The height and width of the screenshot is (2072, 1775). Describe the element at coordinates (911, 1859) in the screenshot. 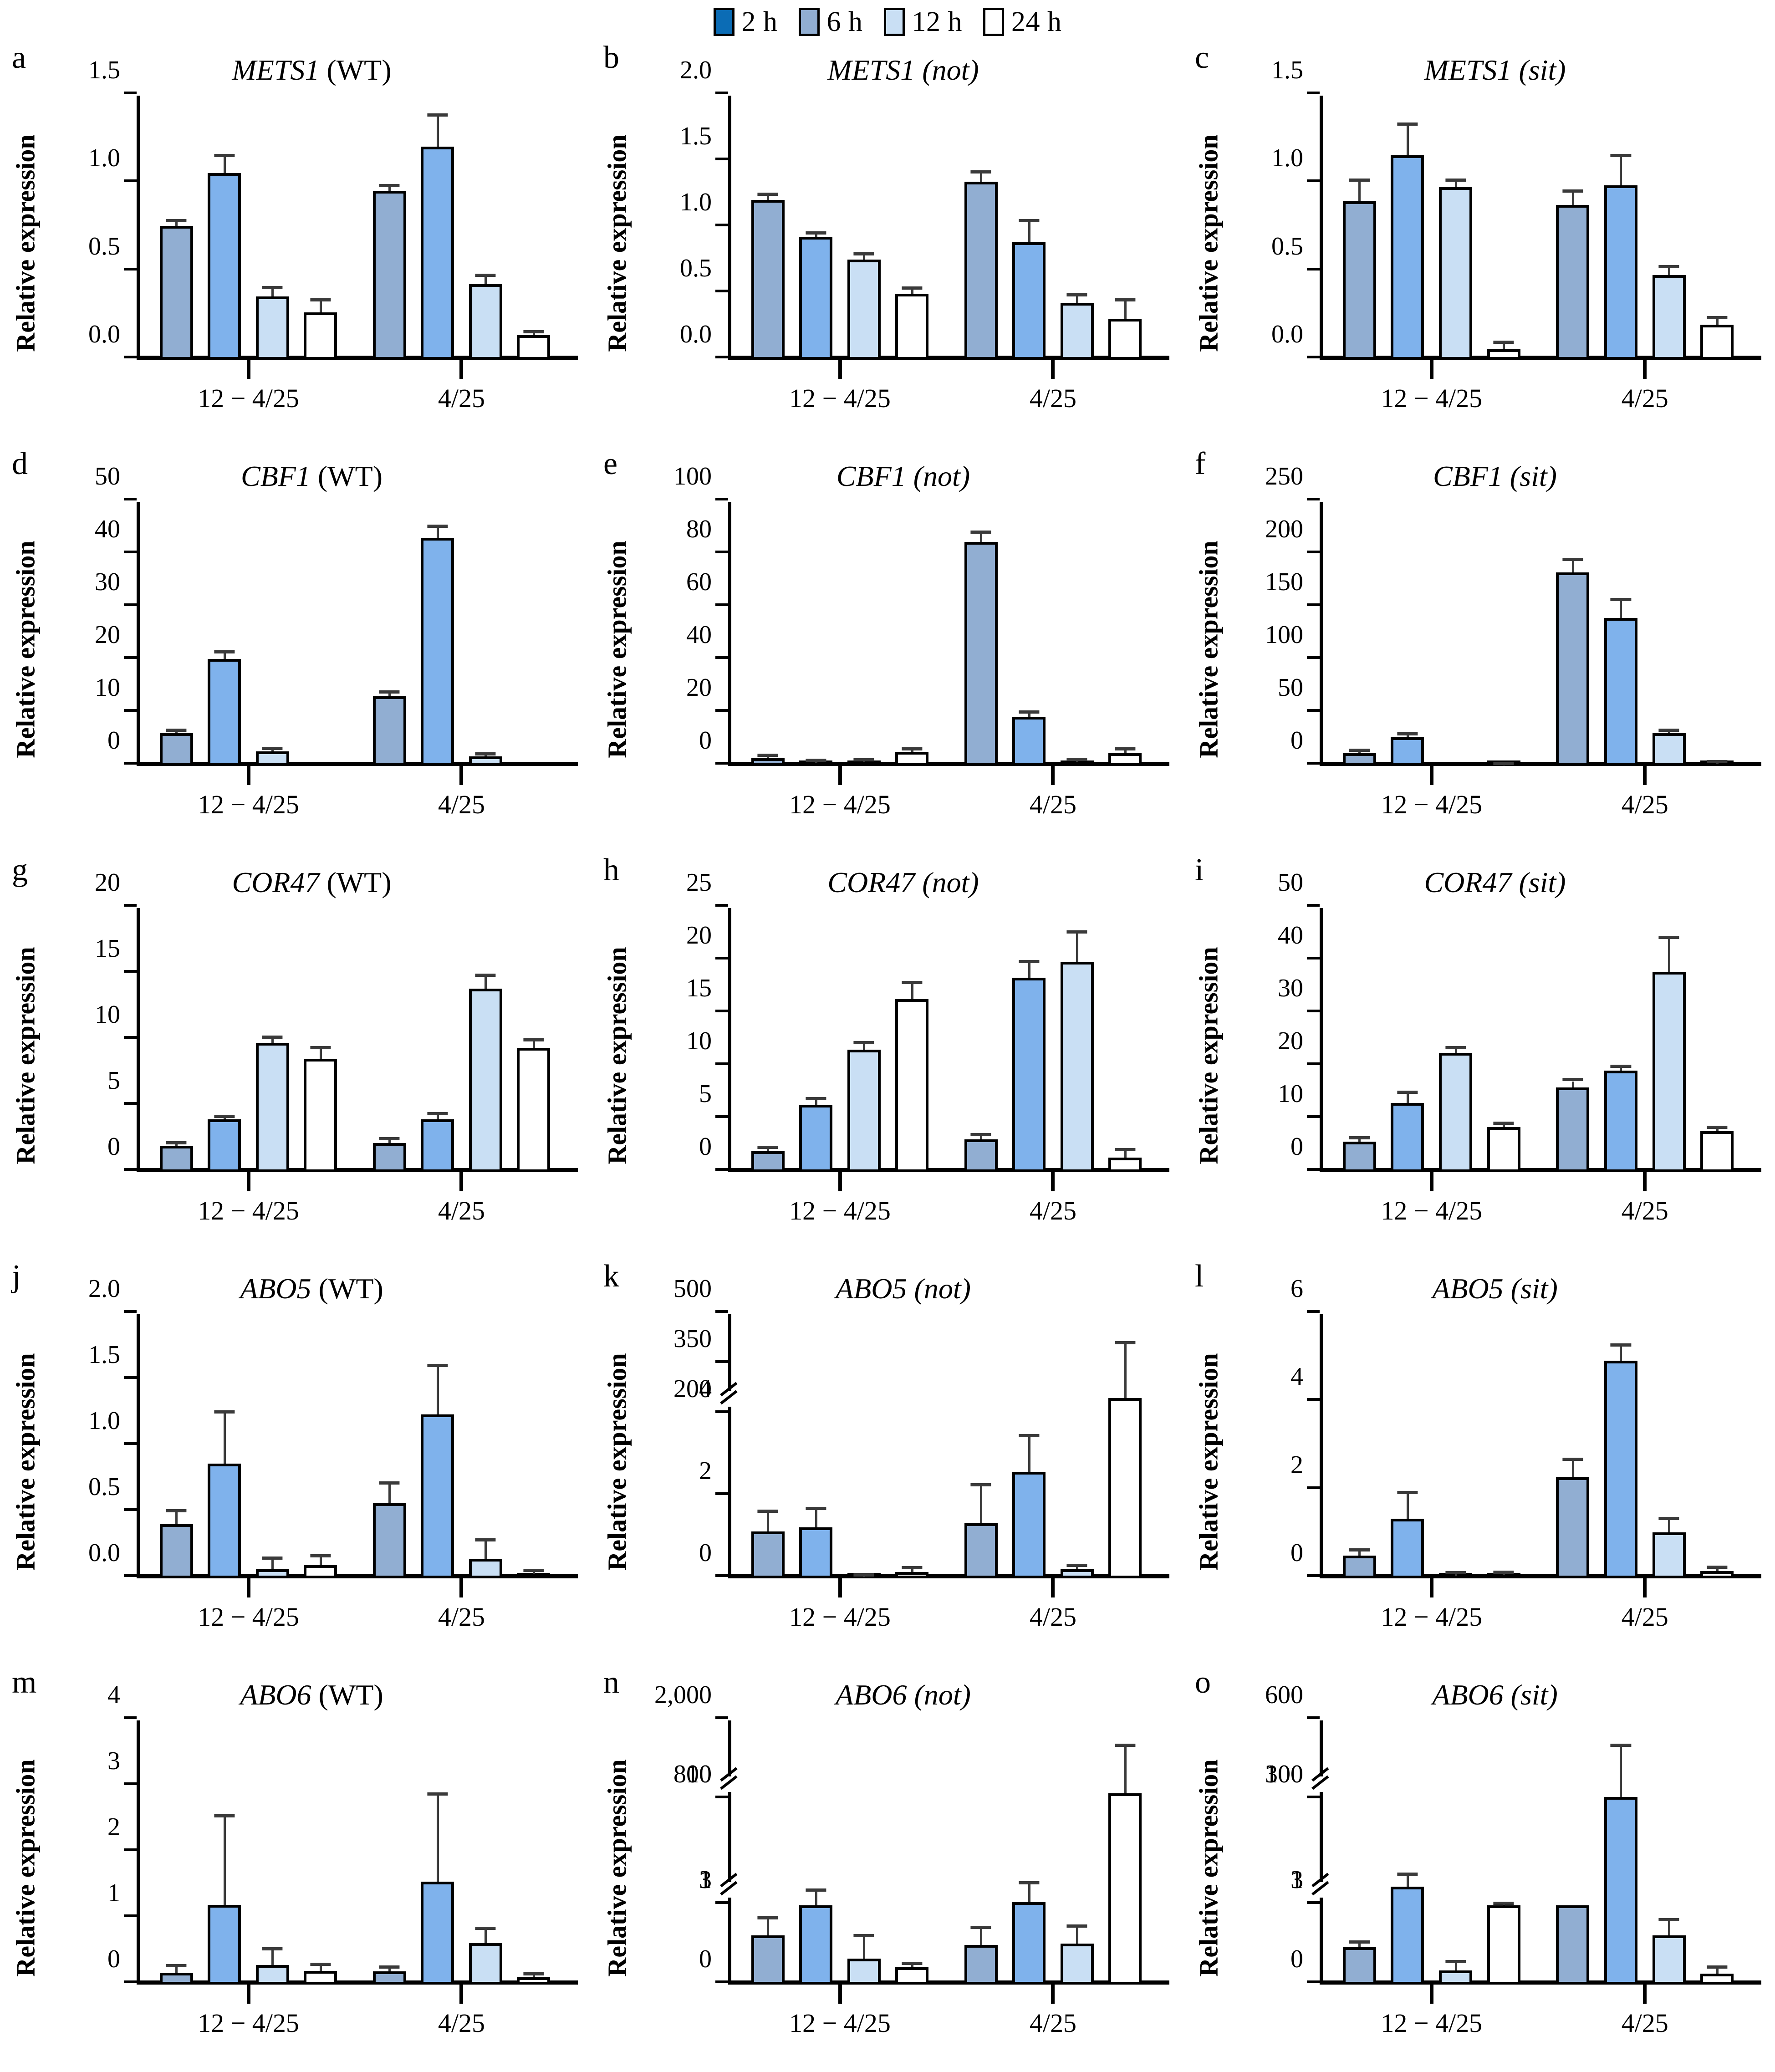

I see `plot-area: 0 1 3 10 800 2,000 12 − 4/25 4/25` at that location.